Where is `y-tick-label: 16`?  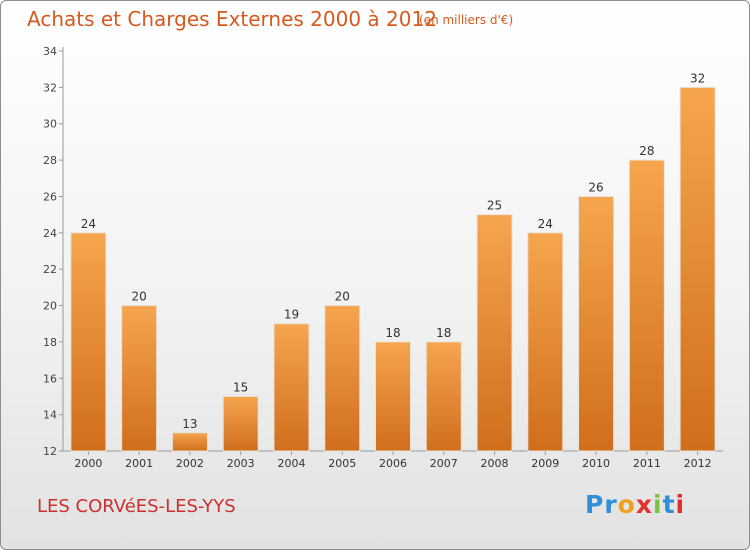 y-tick-label: 16 is located at coordinates (50, 378).